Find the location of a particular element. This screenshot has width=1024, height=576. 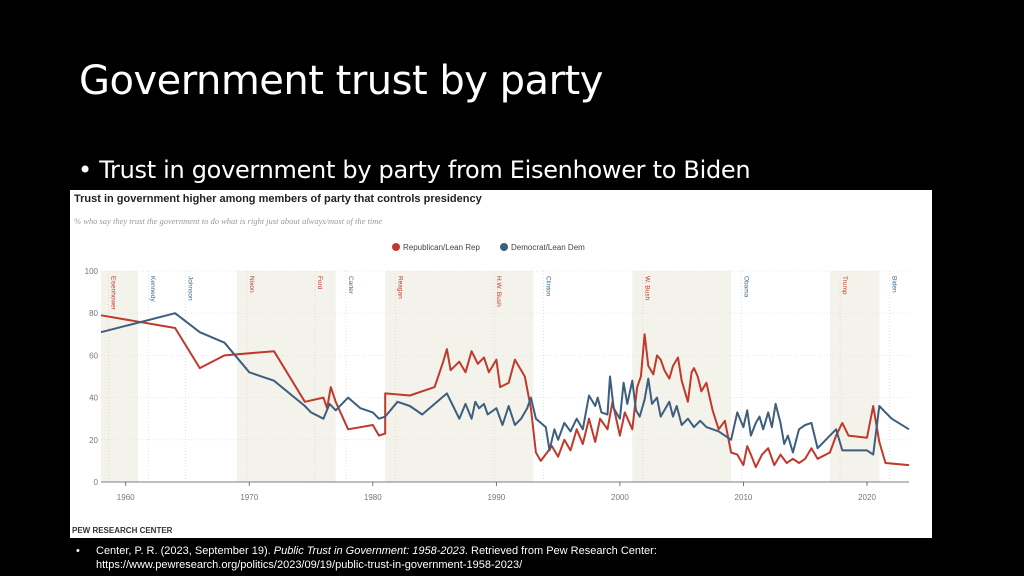

y-tick-label: 100 is located at coordinates (92, 271).